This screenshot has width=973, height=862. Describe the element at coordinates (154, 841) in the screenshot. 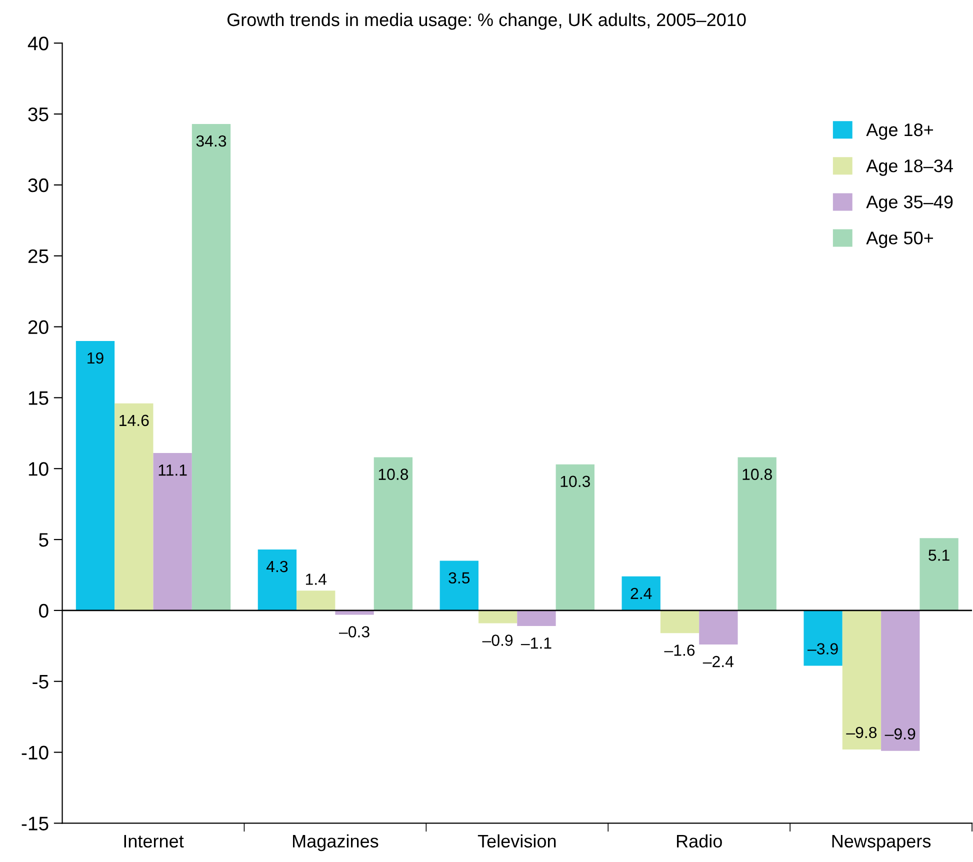

I see `x-tick-label: Internet` at that location.